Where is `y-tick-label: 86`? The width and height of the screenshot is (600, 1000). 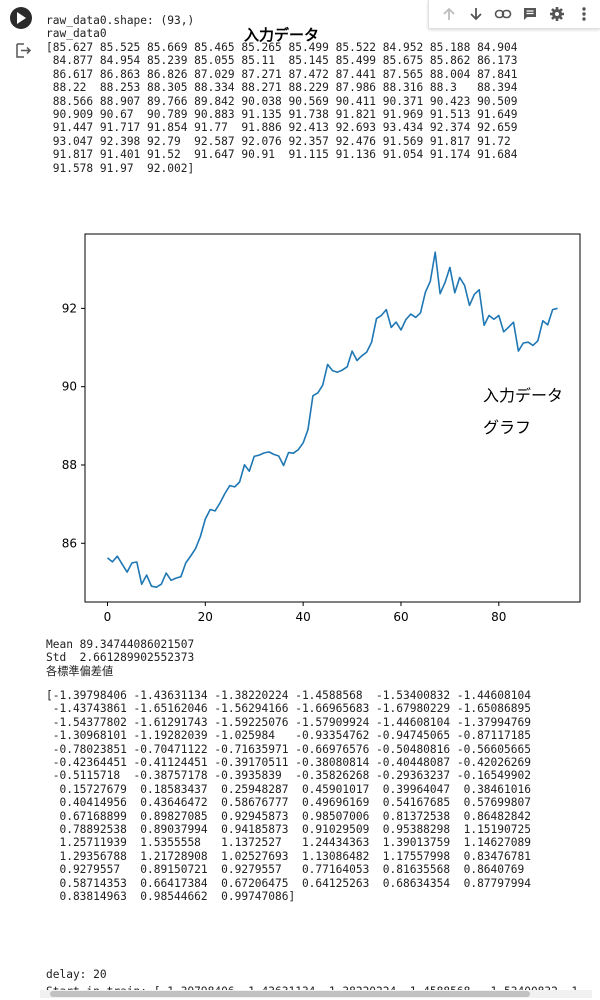
y-tick-label: 86 is located at coordinates (69, 543).